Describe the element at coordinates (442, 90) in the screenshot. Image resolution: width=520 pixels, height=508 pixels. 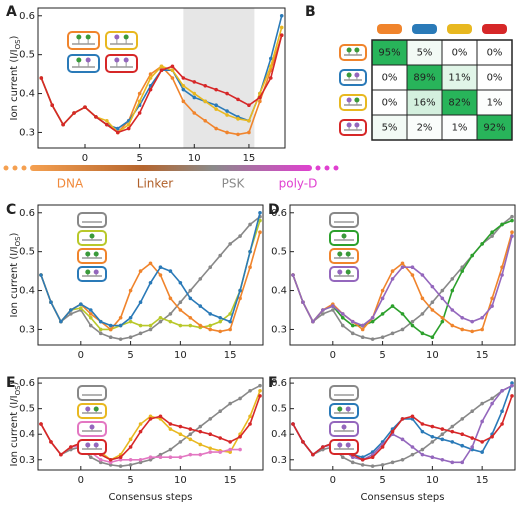
I see `matrix-frame` at that location.